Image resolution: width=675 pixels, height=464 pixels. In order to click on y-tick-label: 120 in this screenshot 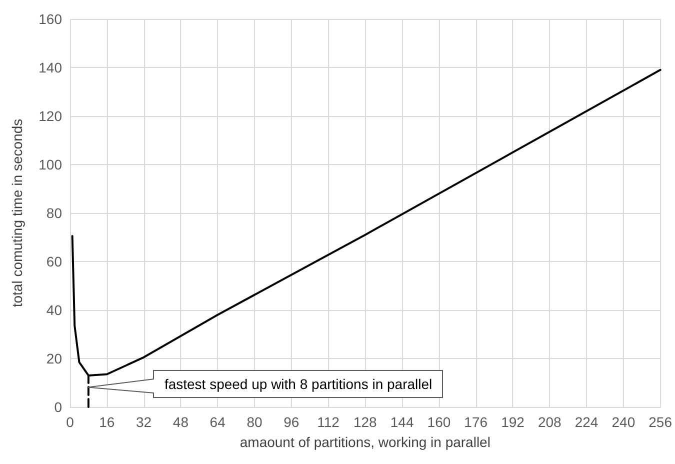, I will do `click(50, 116)`.